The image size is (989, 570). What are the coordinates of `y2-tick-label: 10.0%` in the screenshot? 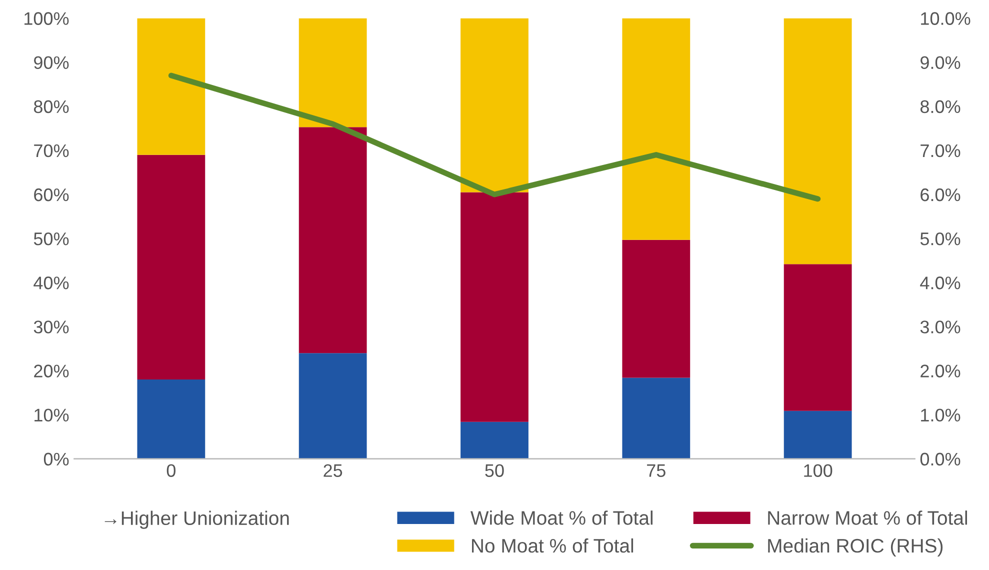 It's located at (945, 18).